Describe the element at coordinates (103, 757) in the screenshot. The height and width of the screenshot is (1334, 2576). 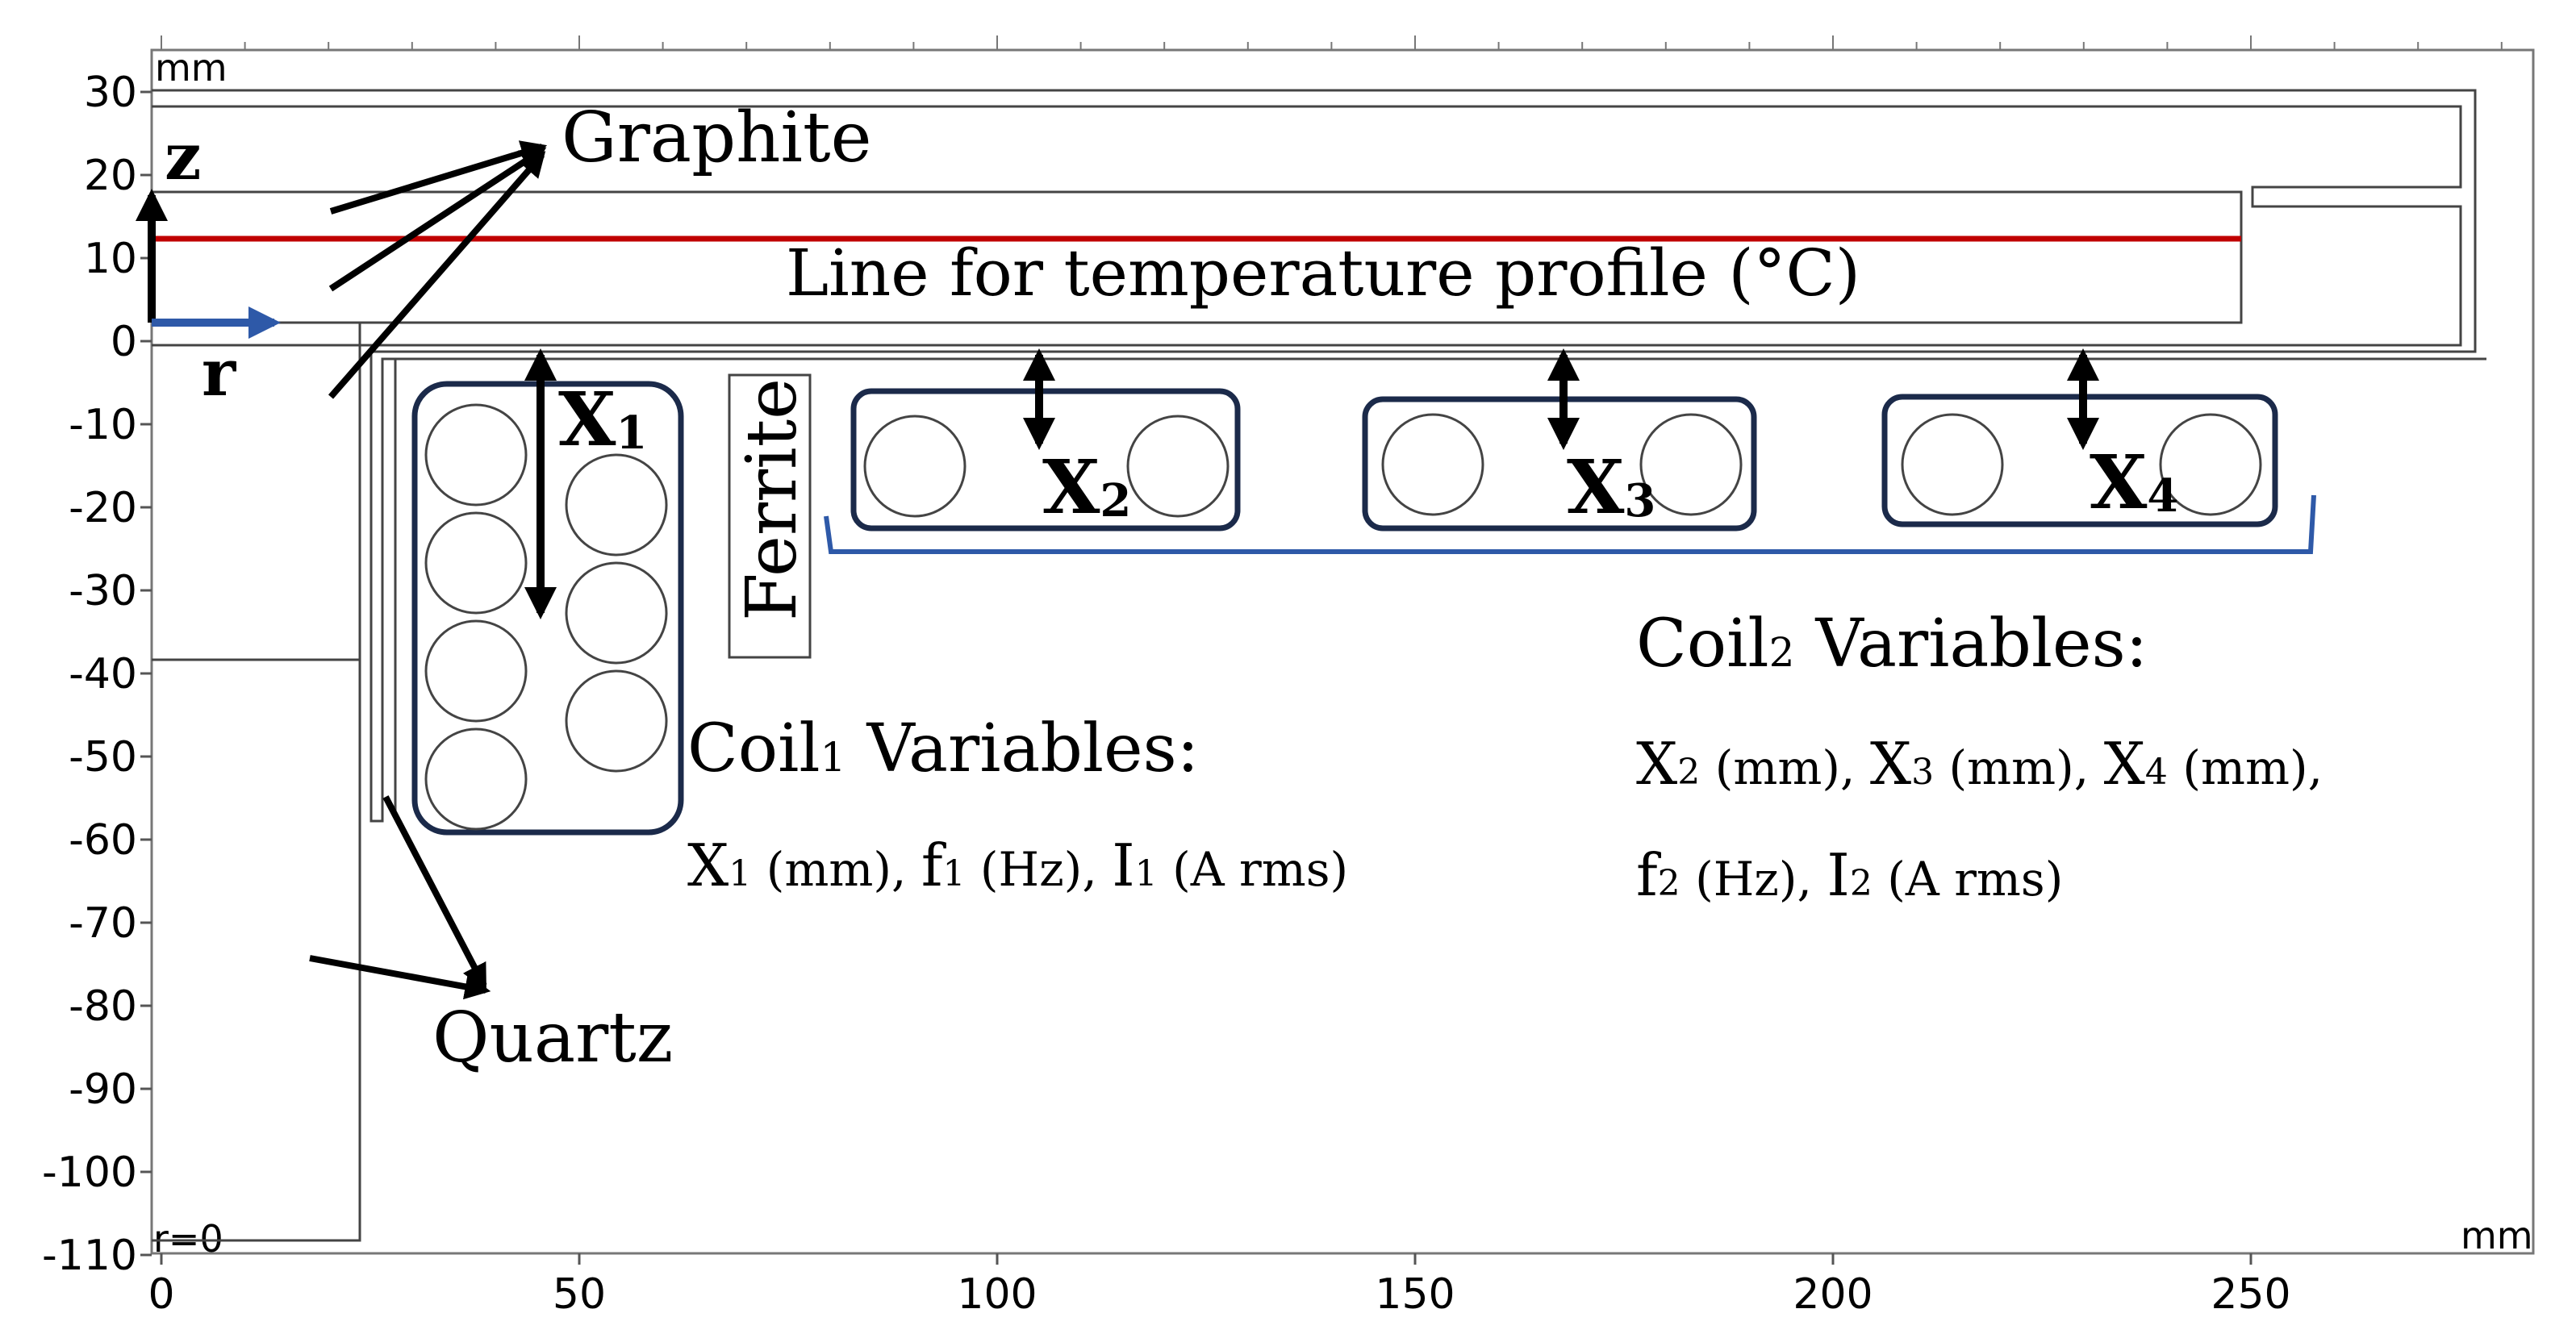
I see `y-tick-label: -50` at that location.